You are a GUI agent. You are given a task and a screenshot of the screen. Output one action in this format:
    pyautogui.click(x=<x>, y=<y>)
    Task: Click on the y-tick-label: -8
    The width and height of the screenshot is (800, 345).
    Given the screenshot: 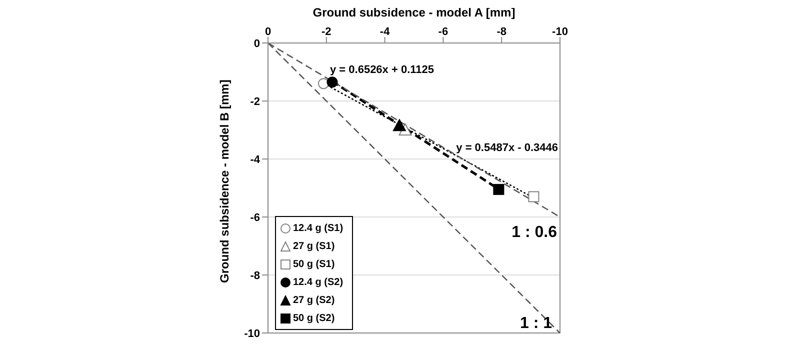 What is the action you would take?
    pyautogui.click(x=255, y=276)
    